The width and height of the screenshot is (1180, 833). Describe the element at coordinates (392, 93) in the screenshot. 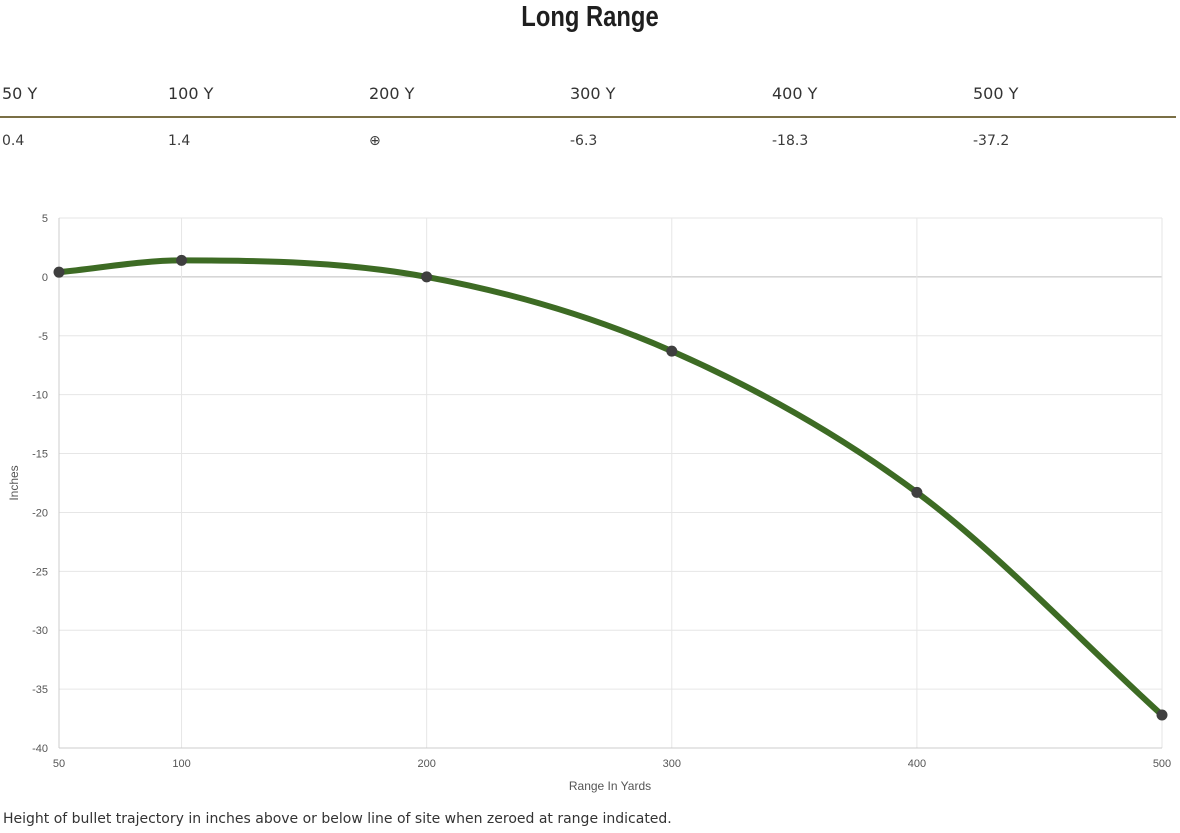

I see `range-header-200y: 200 Y` at that location.